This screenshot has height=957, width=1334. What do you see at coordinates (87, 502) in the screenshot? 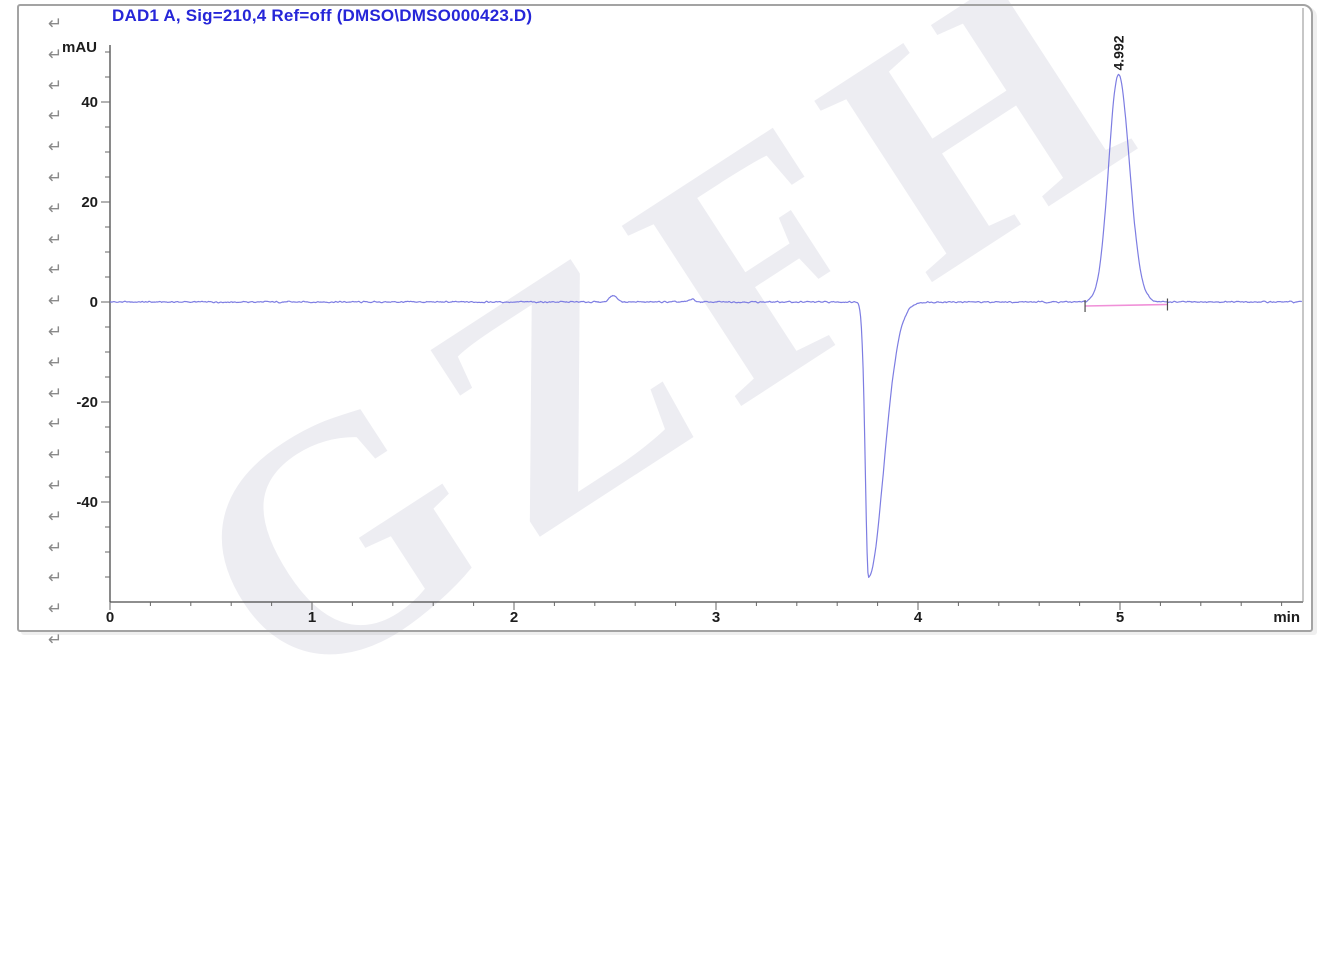
I see `y-tick-label: -40` at bounding box center [87, 502].